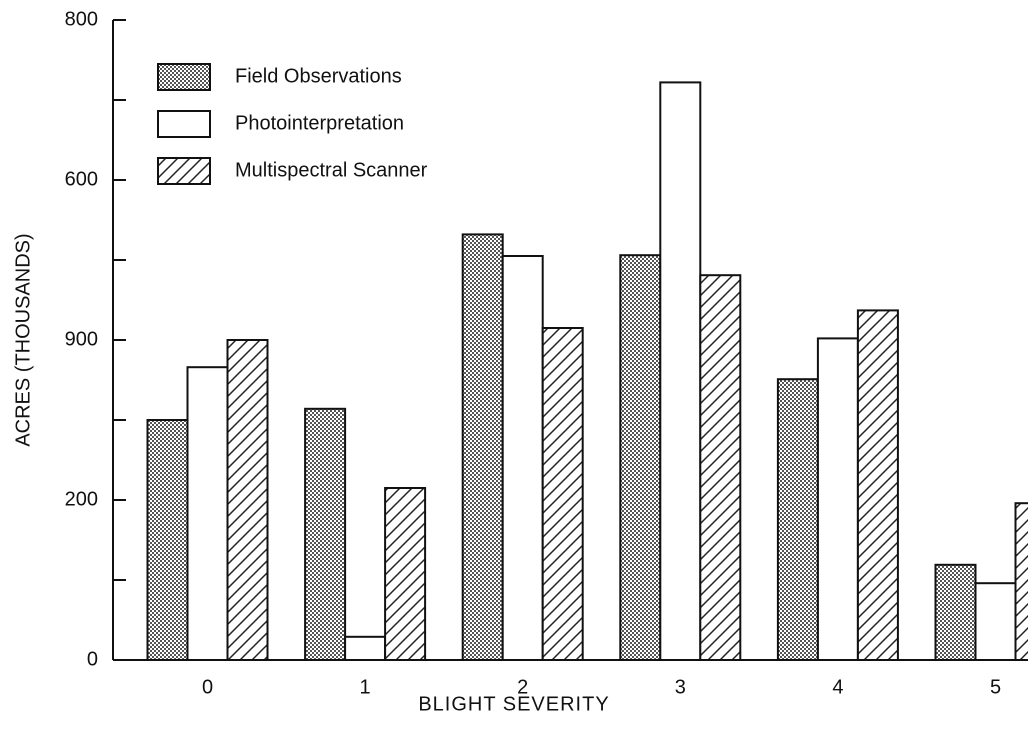  Describe the element at coordinates (81, 19) in the screenshot. I see `y-tick-label: 800` at that location.